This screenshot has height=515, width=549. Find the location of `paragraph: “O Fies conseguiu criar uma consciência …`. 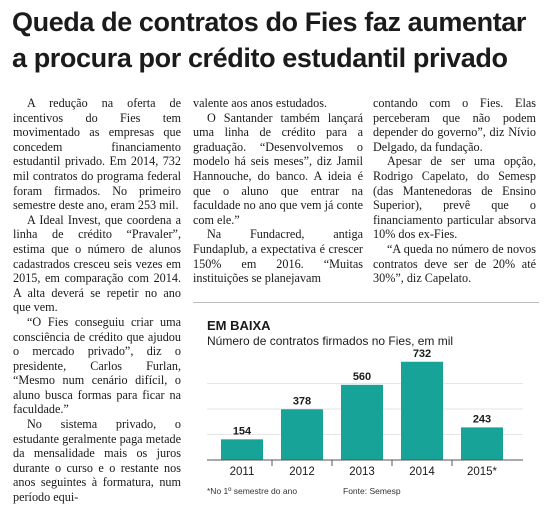

paragraph: “O Fies conseguiu criar uma consciência … is located at coordinates (97, 365).